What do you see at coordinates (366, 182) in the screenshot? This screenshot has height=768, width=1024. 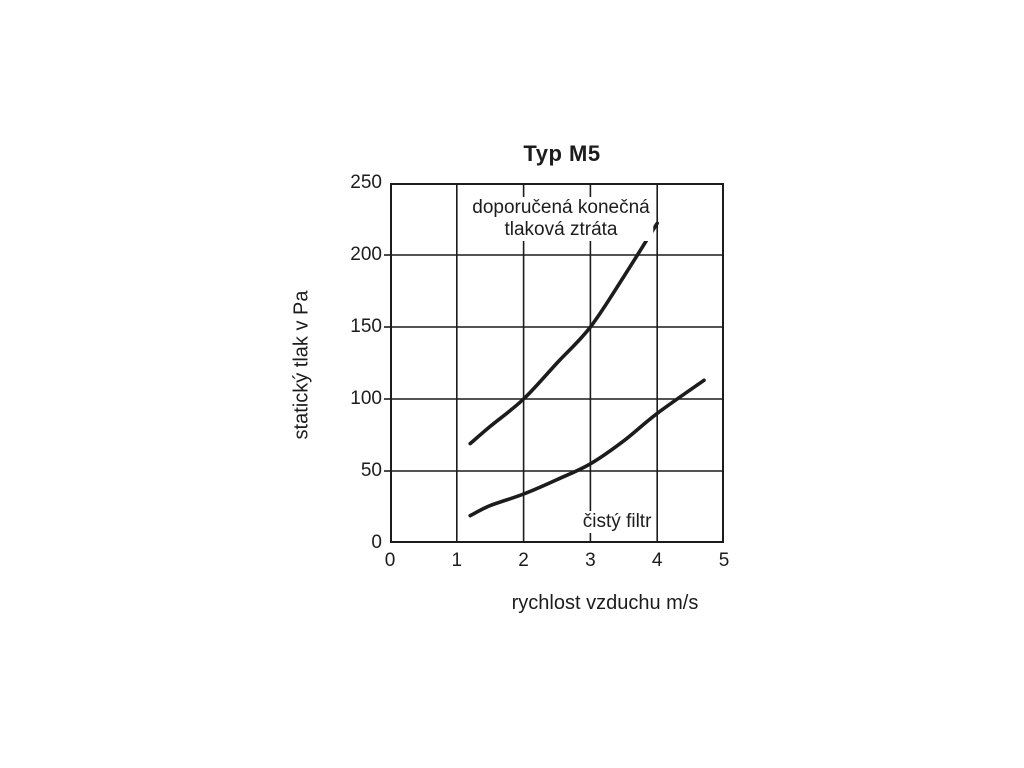 I see `y-tick-label: 250` at bounding box center [366, 182].